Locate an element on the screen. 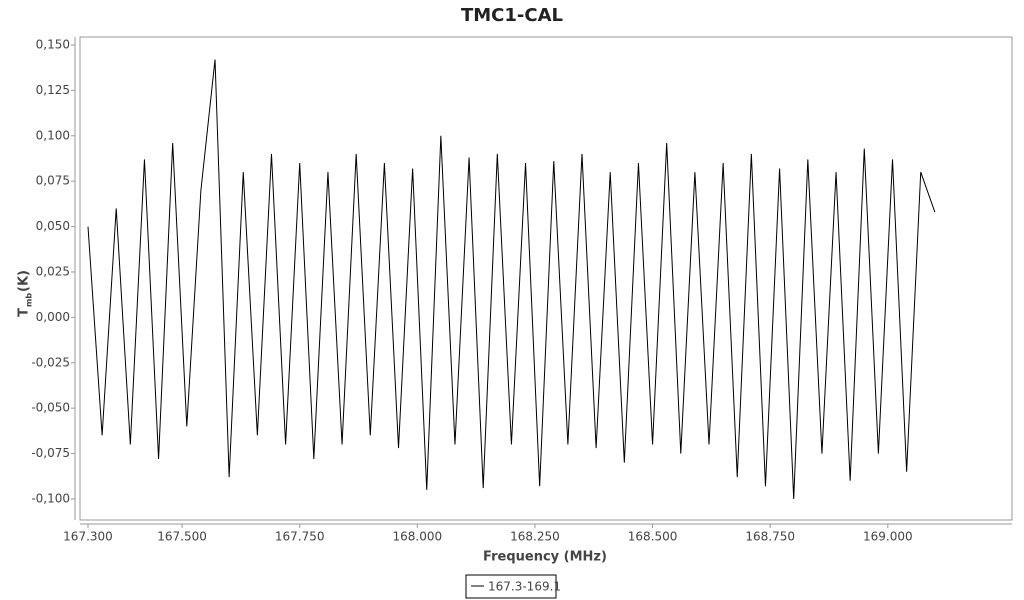  chart-title: TMC1-CAL is located at coordinates (512, 15).